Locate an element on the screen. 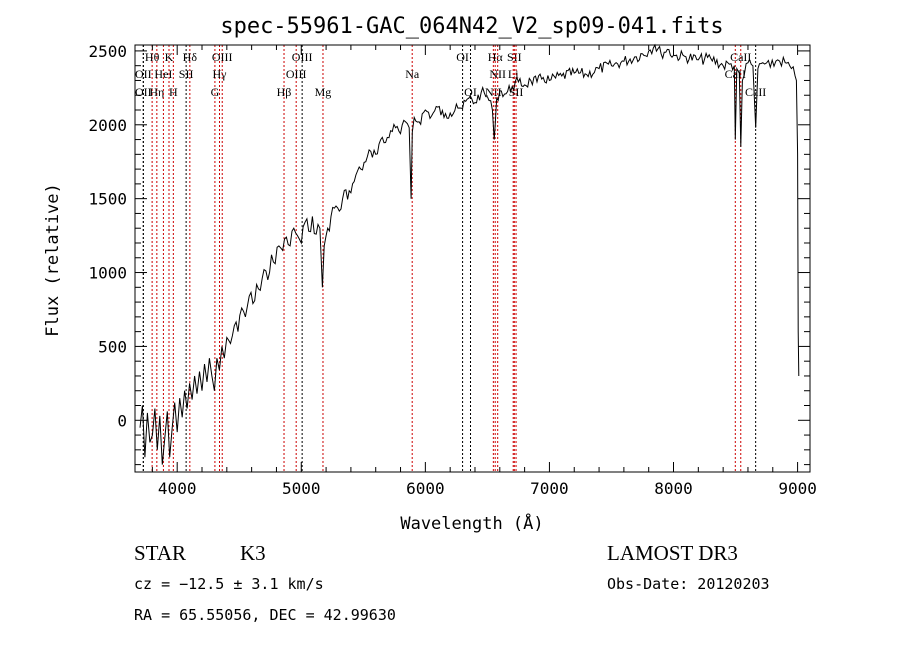 The height and width of the screenshot is (649, 900). x-tick-label: 8000 is located at coordinates (673, 488).